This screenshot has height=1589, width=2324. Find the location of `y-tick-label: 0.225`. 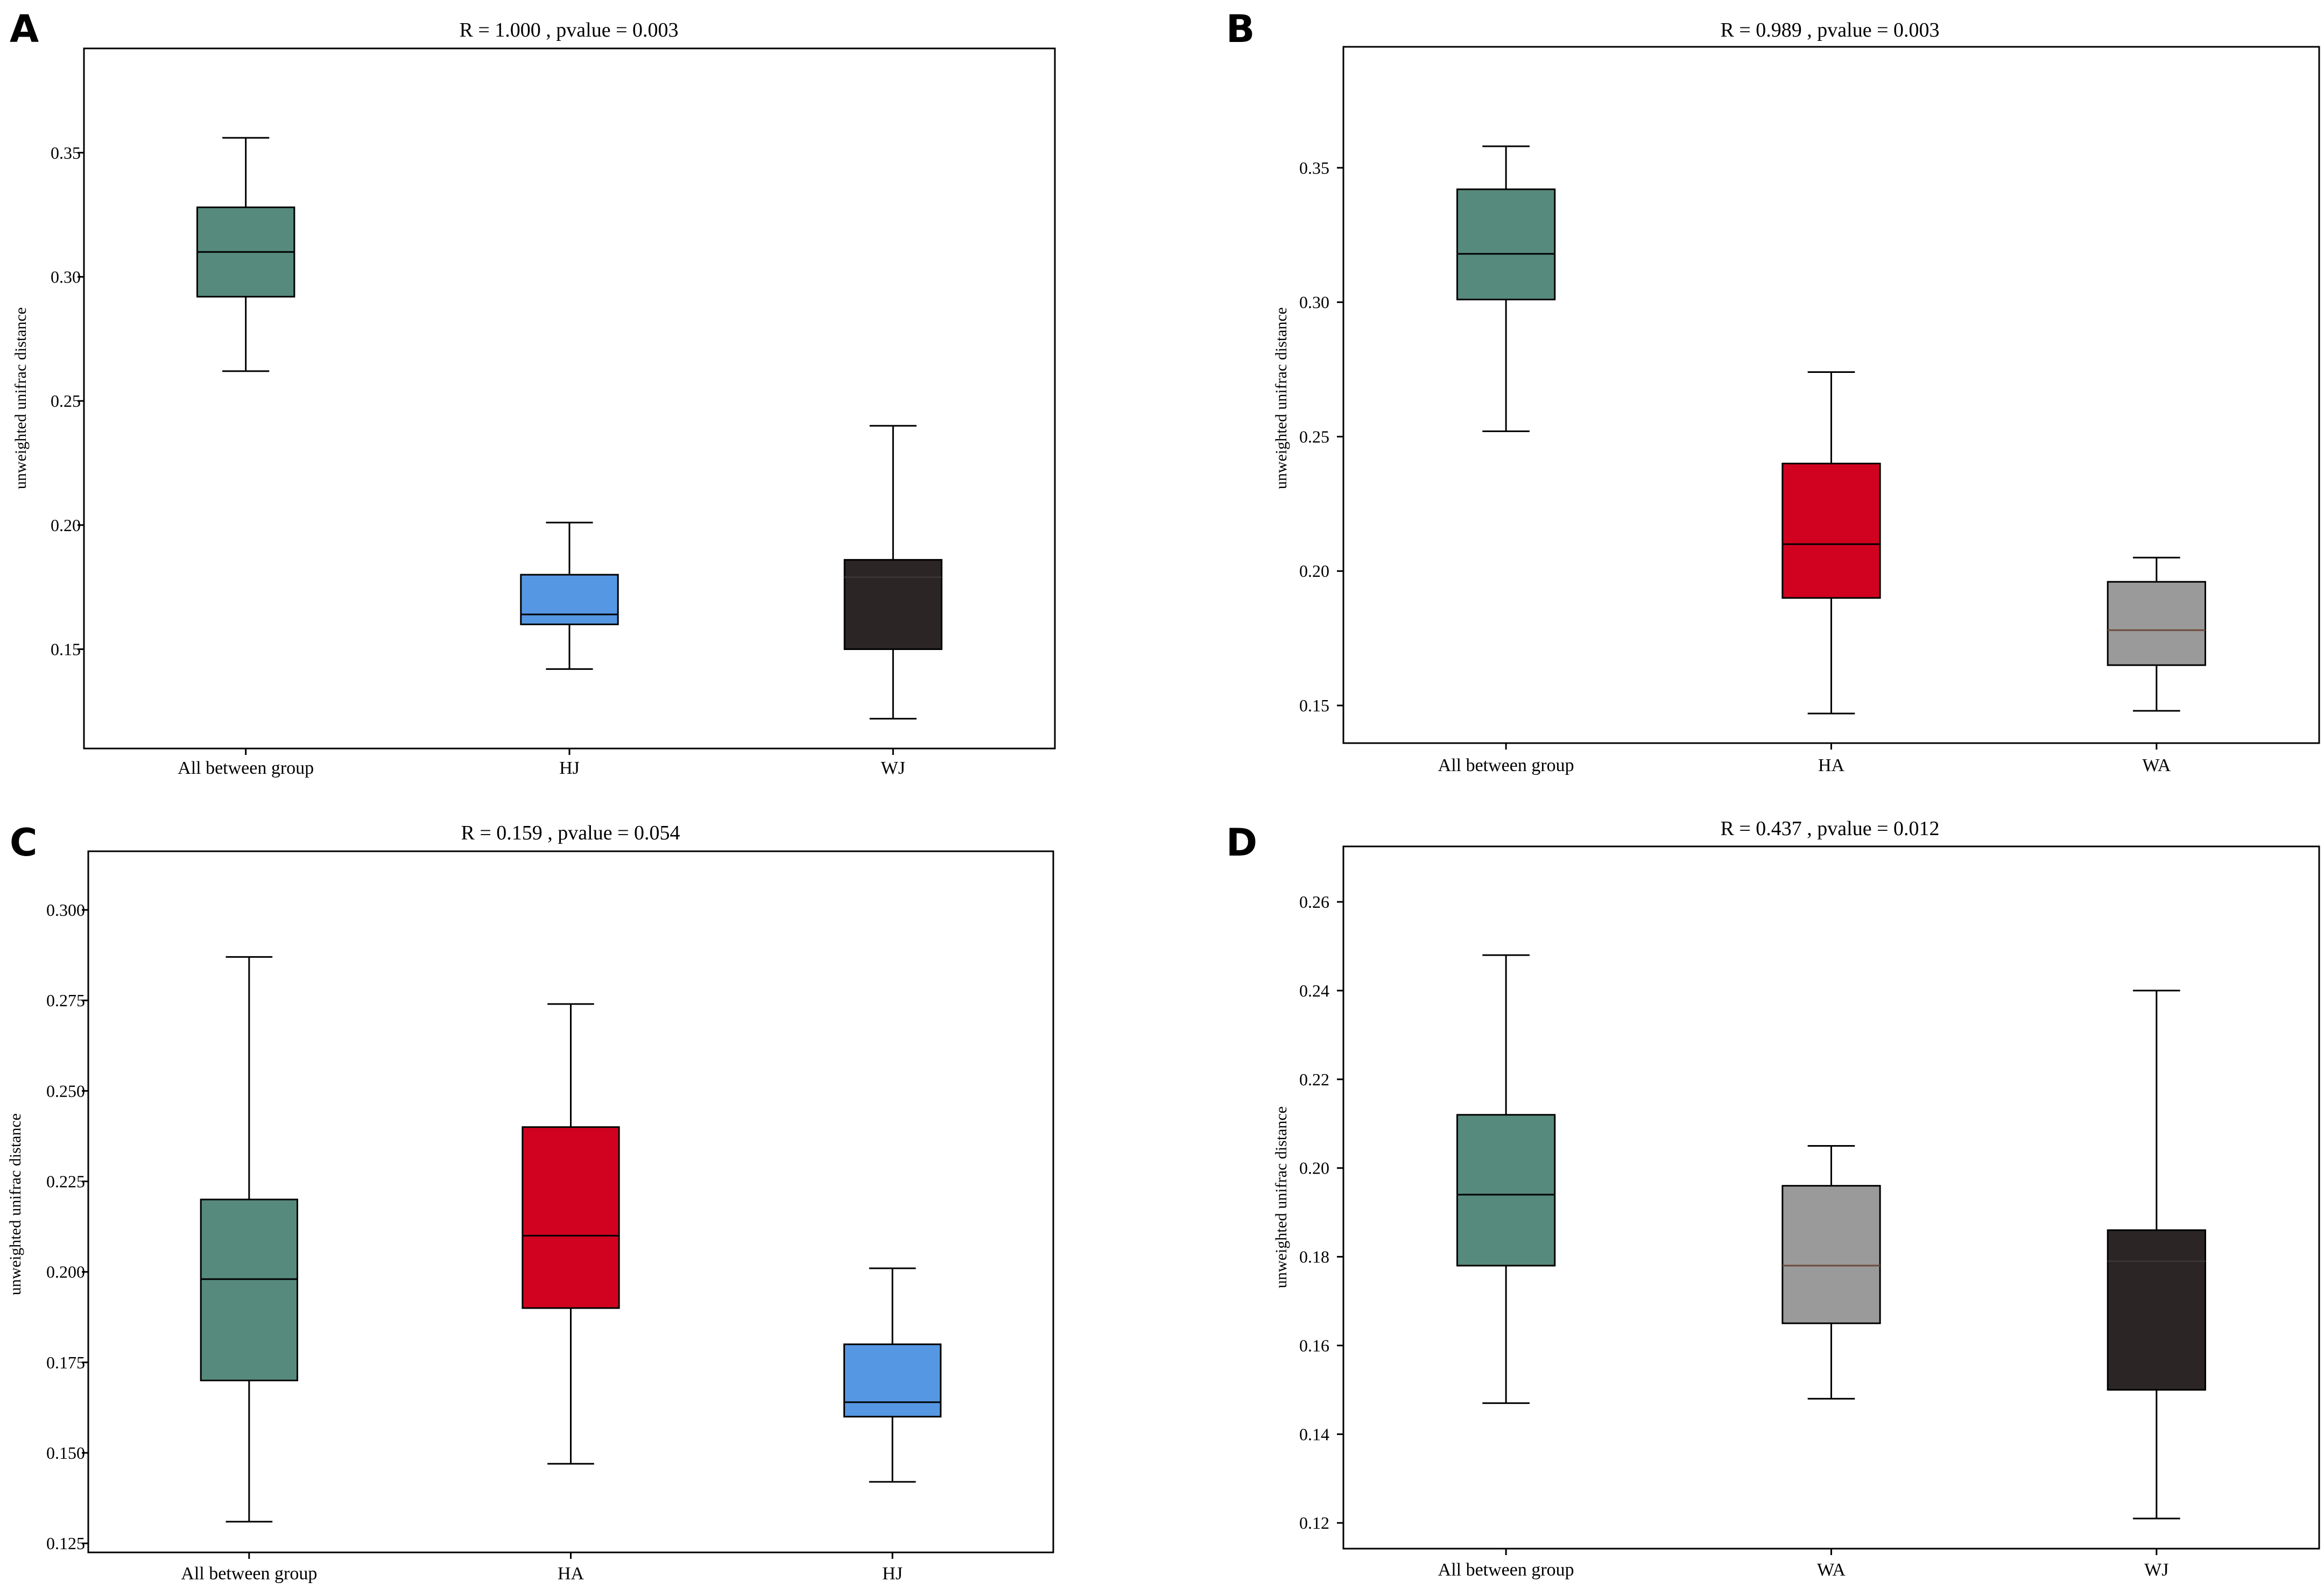

y-tick-label: 0.225 is located at coordinates (65, 1181).